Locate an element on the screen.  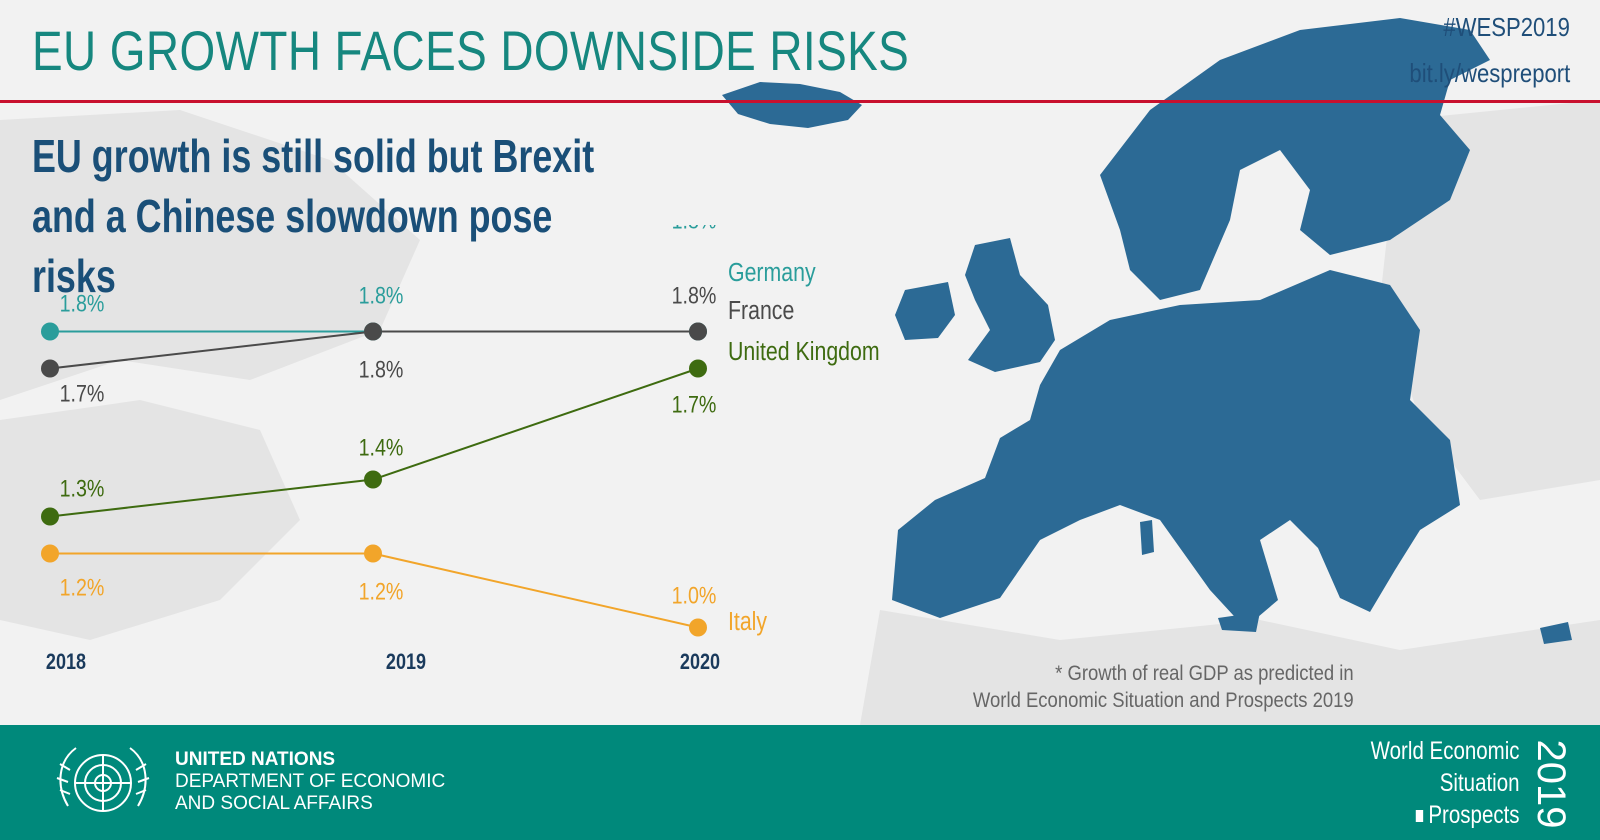
data-label-0-0: 1.8% is located at coordinates (82, 303).